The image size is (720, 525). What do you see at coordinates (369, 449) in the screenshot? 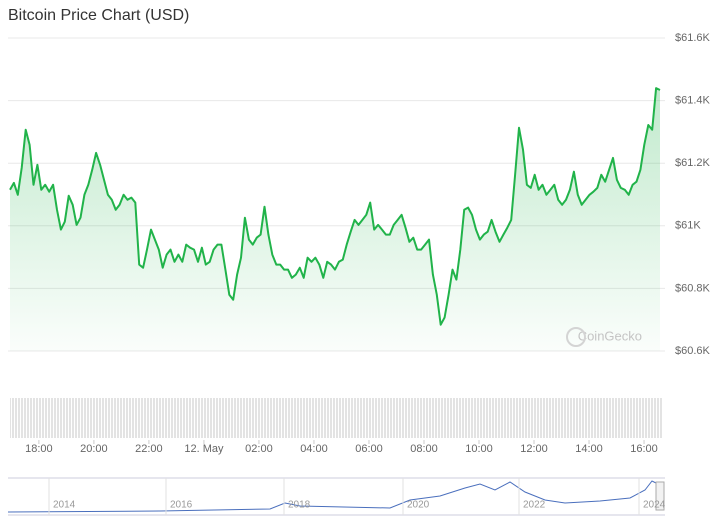
I see `x-tick-label: 06:00` at bounding box center [369, 449].